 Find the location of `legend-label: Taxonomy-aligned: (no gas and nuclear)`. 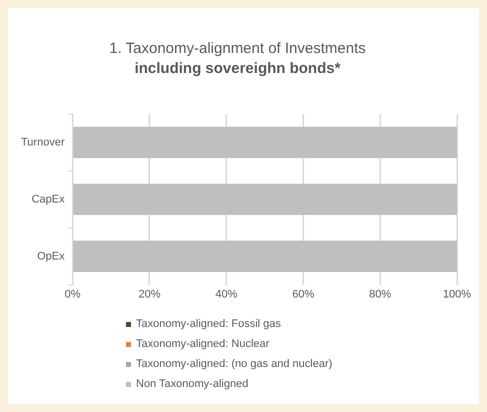

legend-label: Taxonomy-aligned: (no gas and nuclear) is located at coordinates (234, 364).